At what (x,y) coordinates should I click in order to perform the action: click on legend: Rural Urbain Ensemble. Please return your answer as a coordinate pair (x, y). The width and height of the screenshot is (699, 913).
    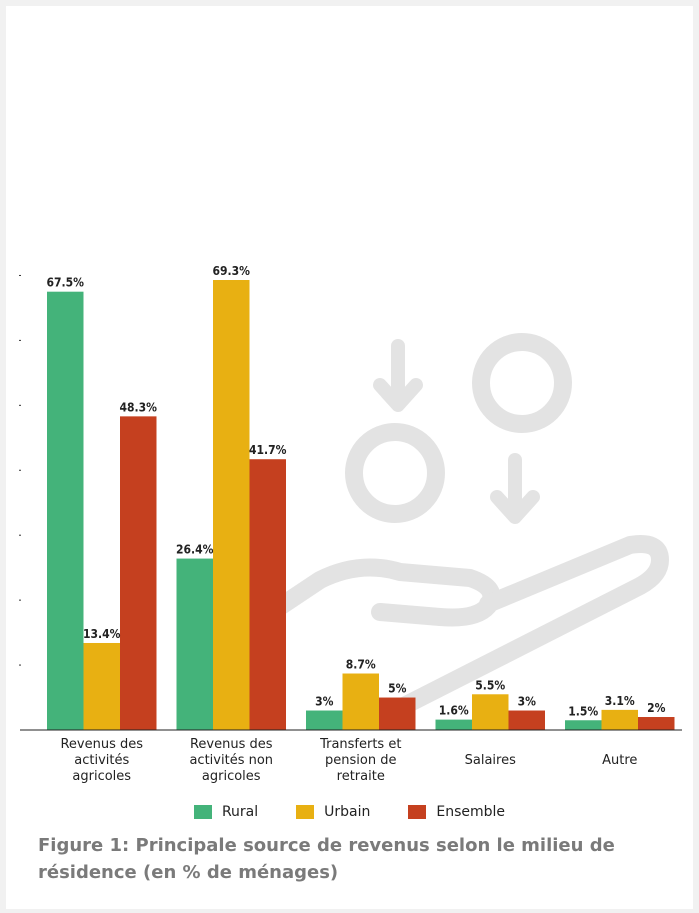
    Looking at the image, I should click on (349, 812).